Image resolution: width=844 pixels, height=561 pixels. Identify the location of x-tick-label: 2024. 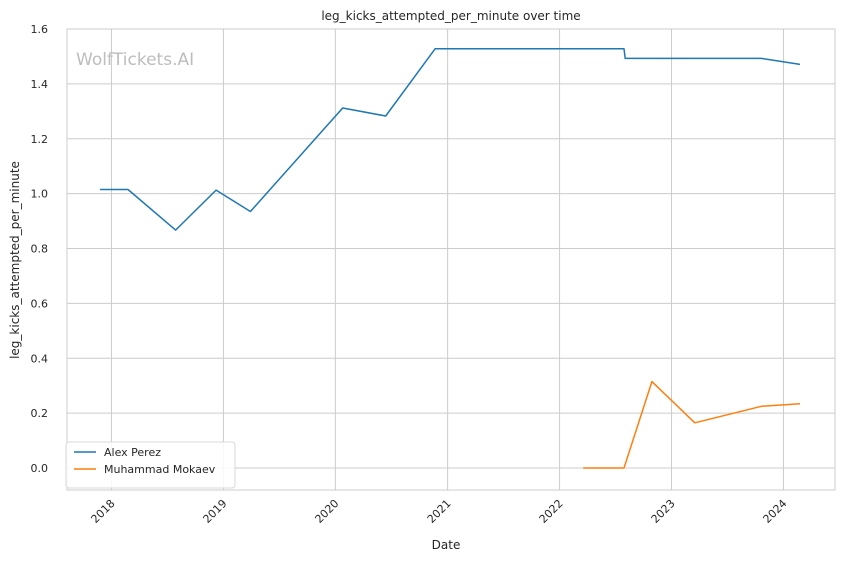
(775, 511).